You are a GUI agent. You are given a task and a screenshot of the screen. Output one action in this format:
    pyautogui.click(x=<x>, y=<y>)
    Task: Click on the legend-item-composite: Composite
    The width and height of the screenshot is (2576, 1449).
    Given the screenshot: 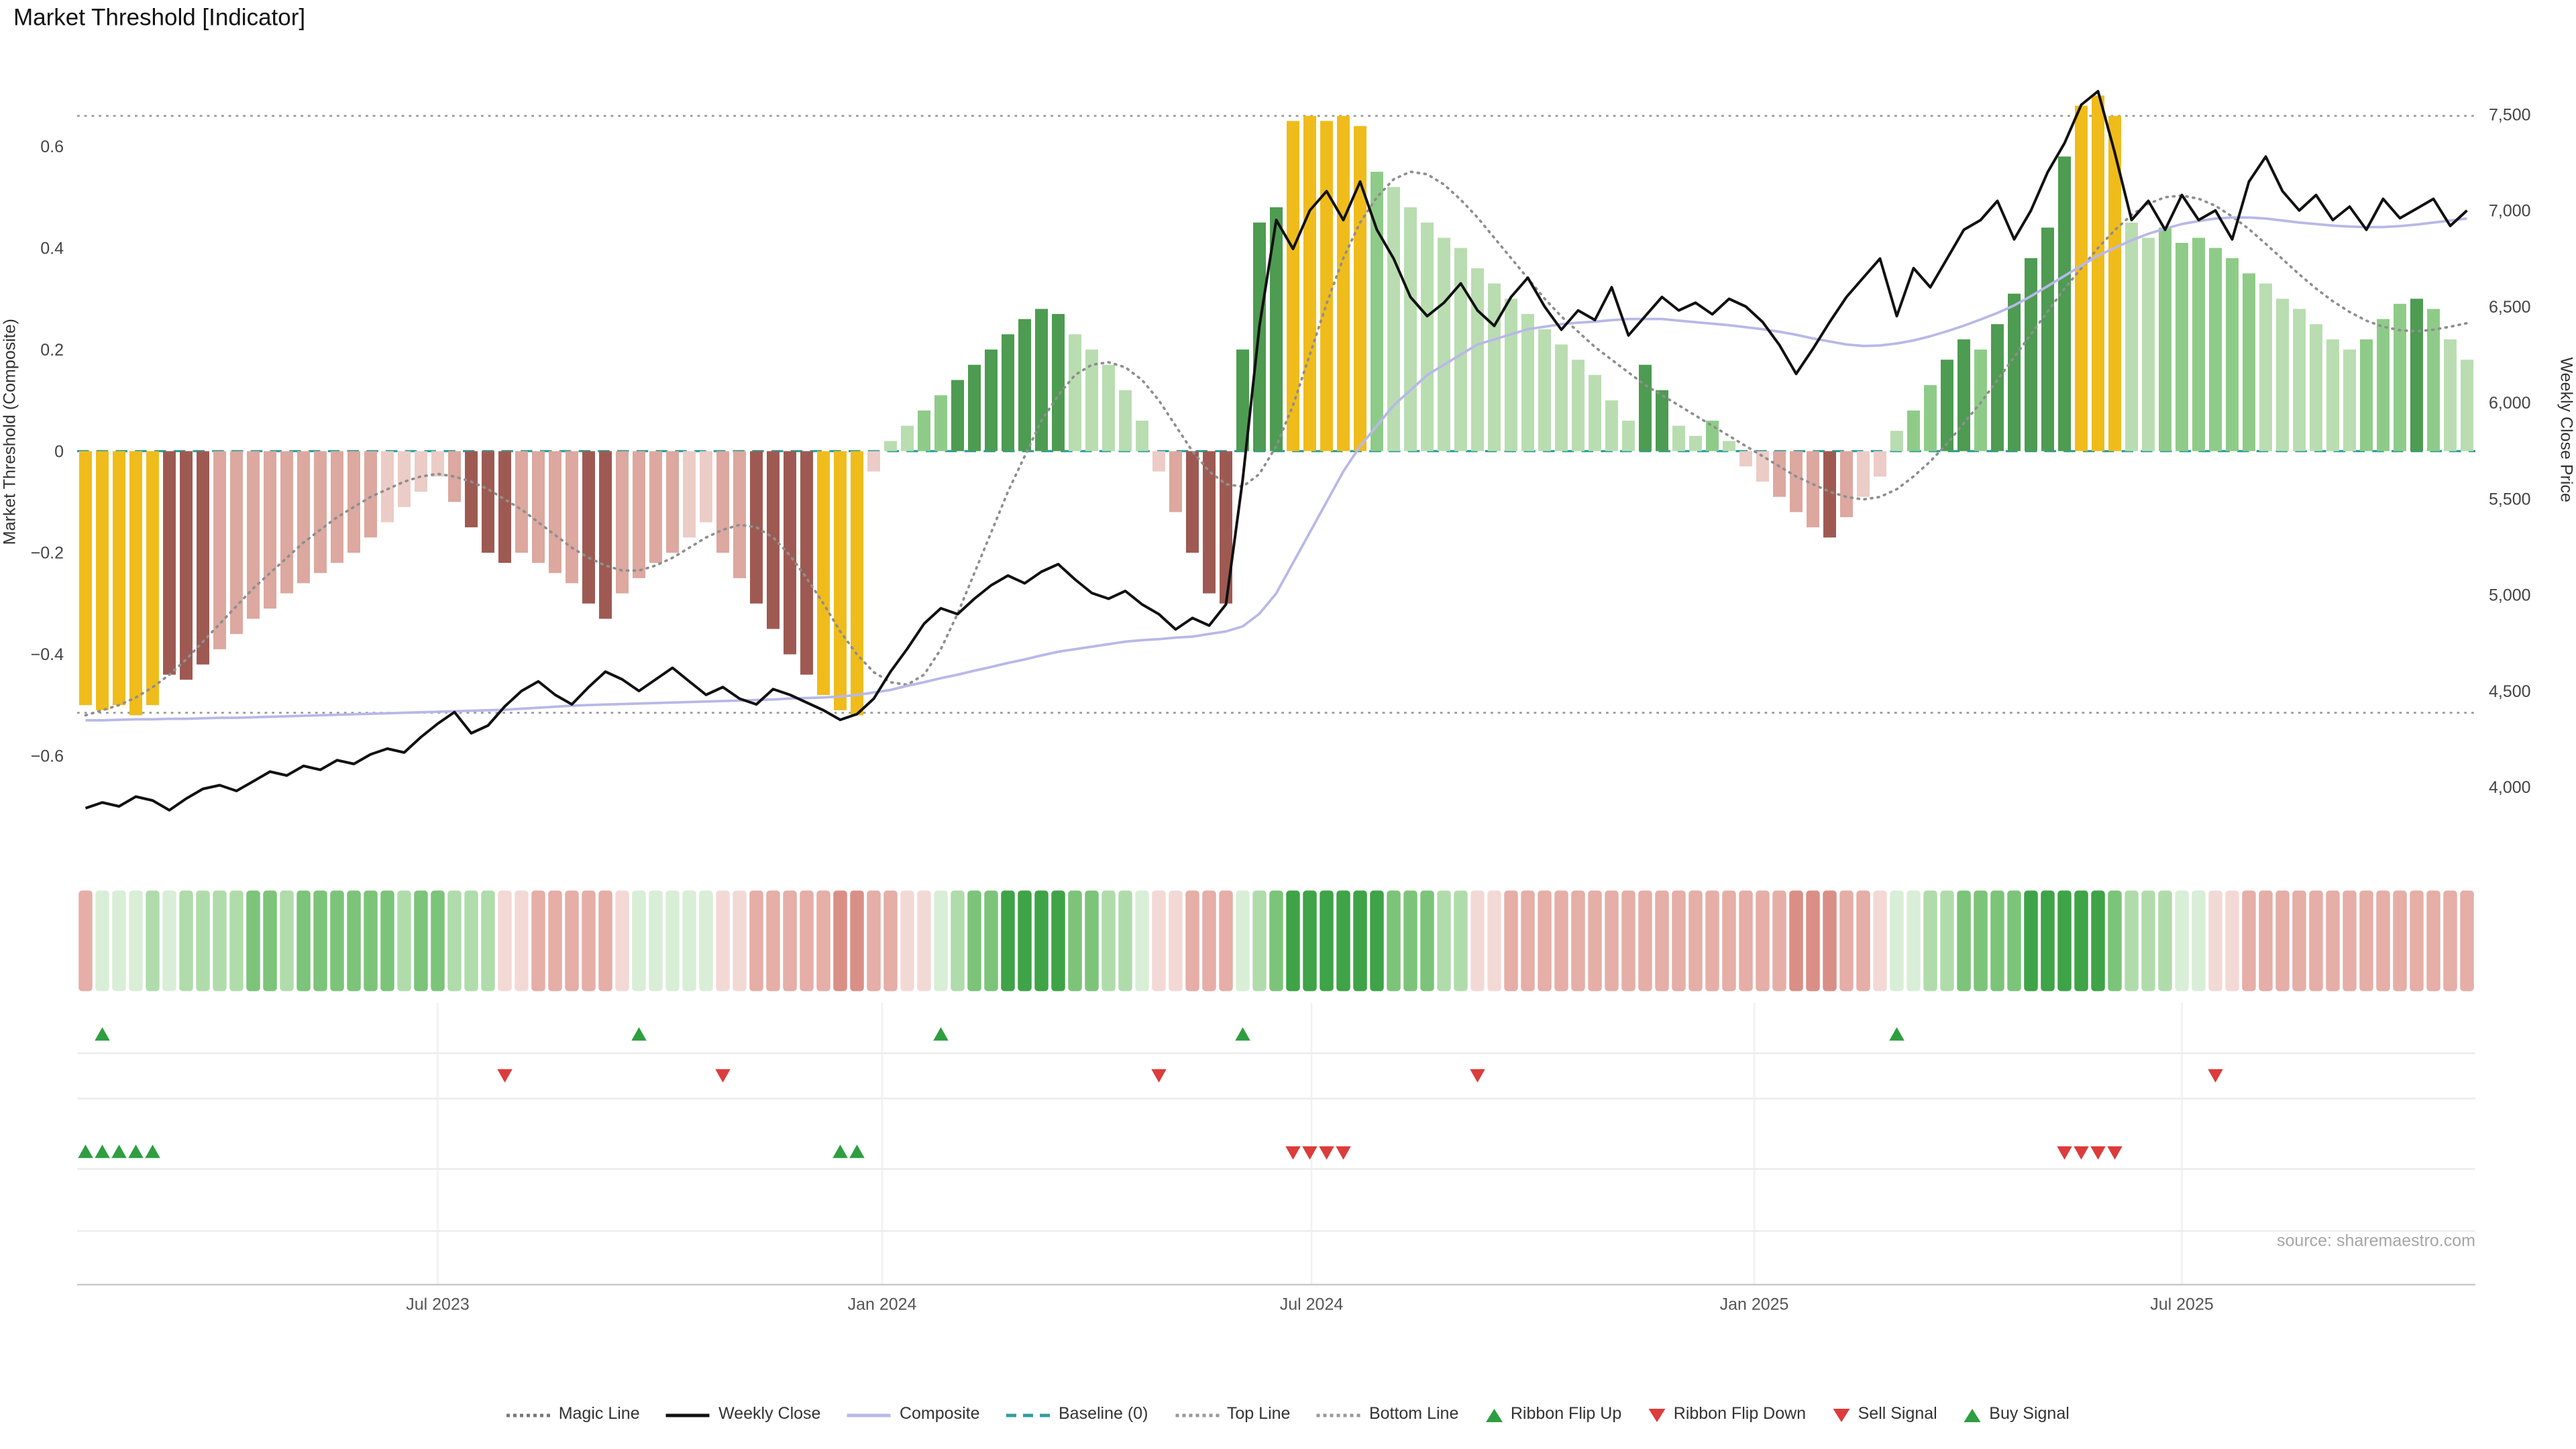 What is the action you would take?
    pyautogui.click(x=913, y=1414)
    